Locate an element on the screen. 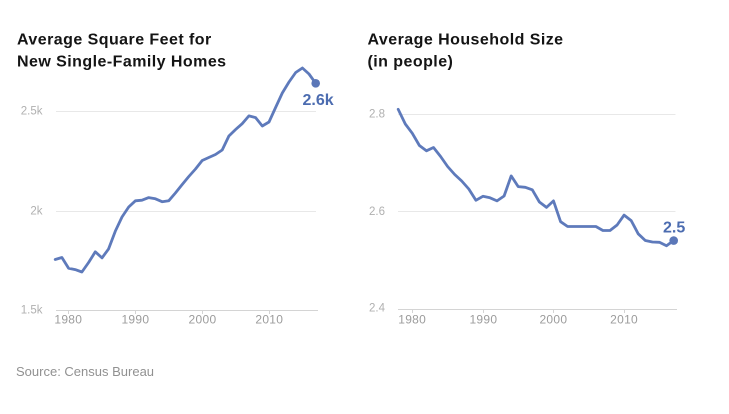 This screenshot has width=729, height=414. svg-text: Average Household Size is located at coordinates (466, 40).